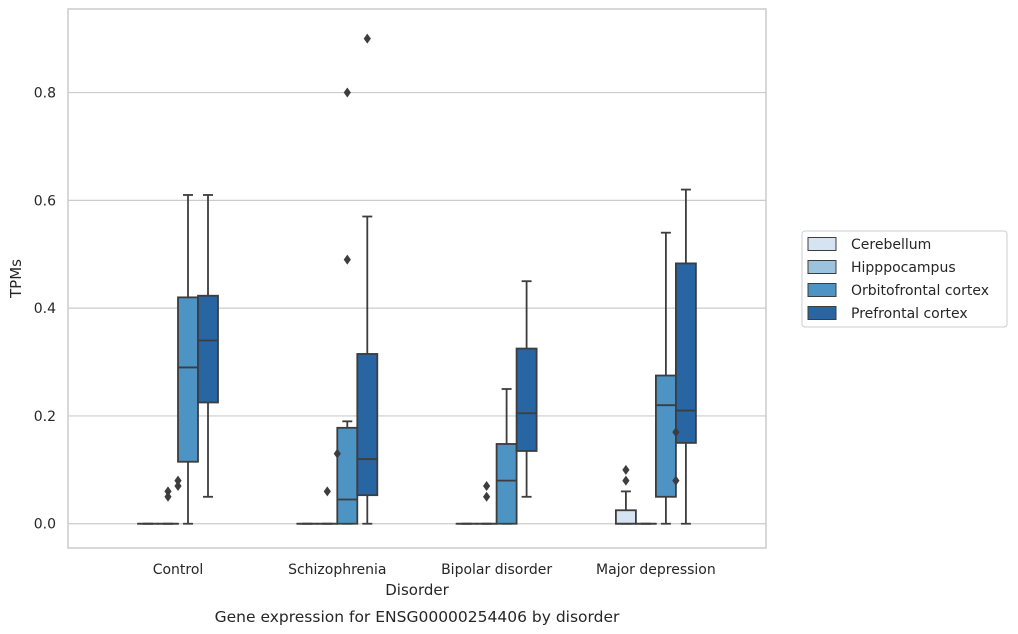 This screenshot has height=634, width=1018. I want to click on legend-label: Orbitofrontal cortex, so click(920, 291).